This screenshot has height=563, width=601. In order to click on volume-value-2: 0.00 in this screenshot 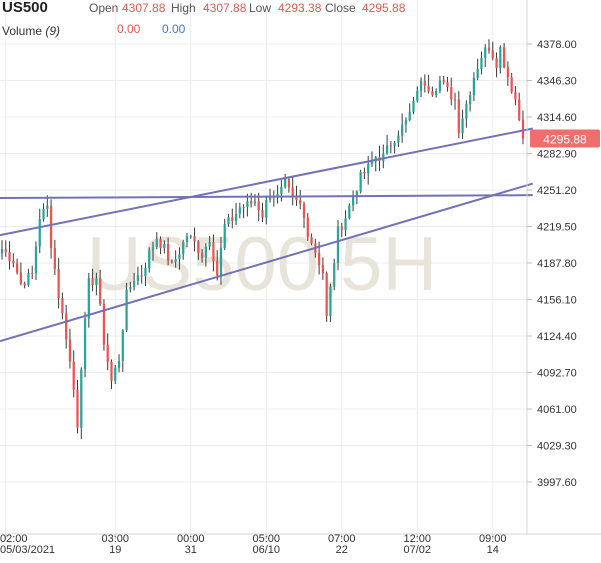, I will do `click(174, 29)`.